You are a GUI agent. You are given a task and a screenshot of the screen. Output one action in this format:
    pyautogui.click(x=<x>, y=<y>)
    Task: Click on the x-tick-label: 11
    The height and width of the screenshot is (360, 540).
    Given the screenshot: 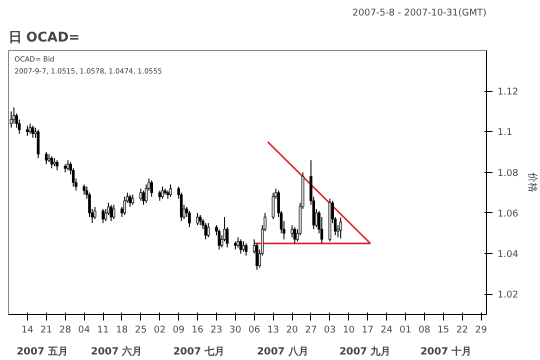 What is the action you would take?
    pyautogui.click(x=103, y=330)
    